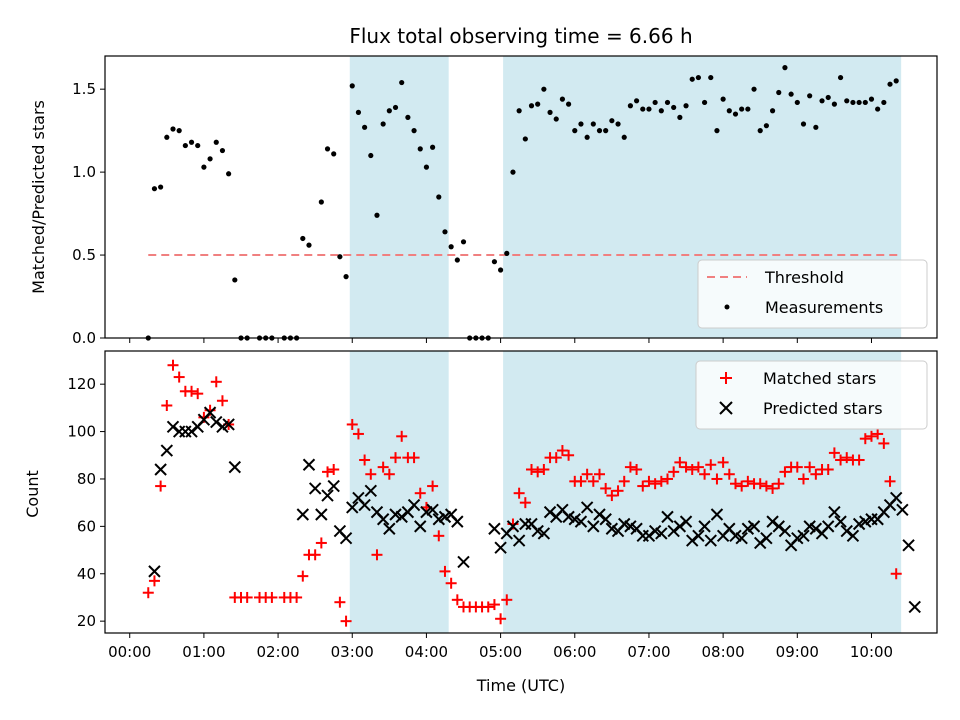 The image size is (960, 720). What do you see at coordinates (824, 307) in the screenshot?
I see `legend-measurements-label: Measurements` at bounding box center [824, 307].